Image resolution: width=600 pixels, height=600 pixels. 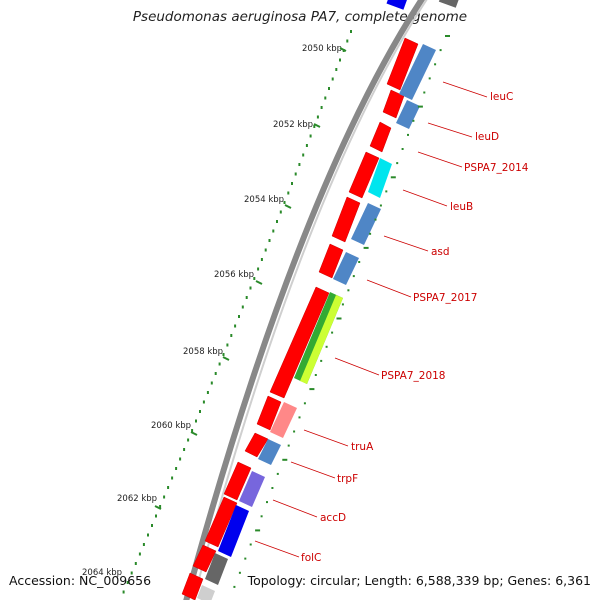 What do you see at coordinates (80, 580) in the screenshot?
I see `accession-info: Accession: NC_009656` at bounding box center [80, 580].